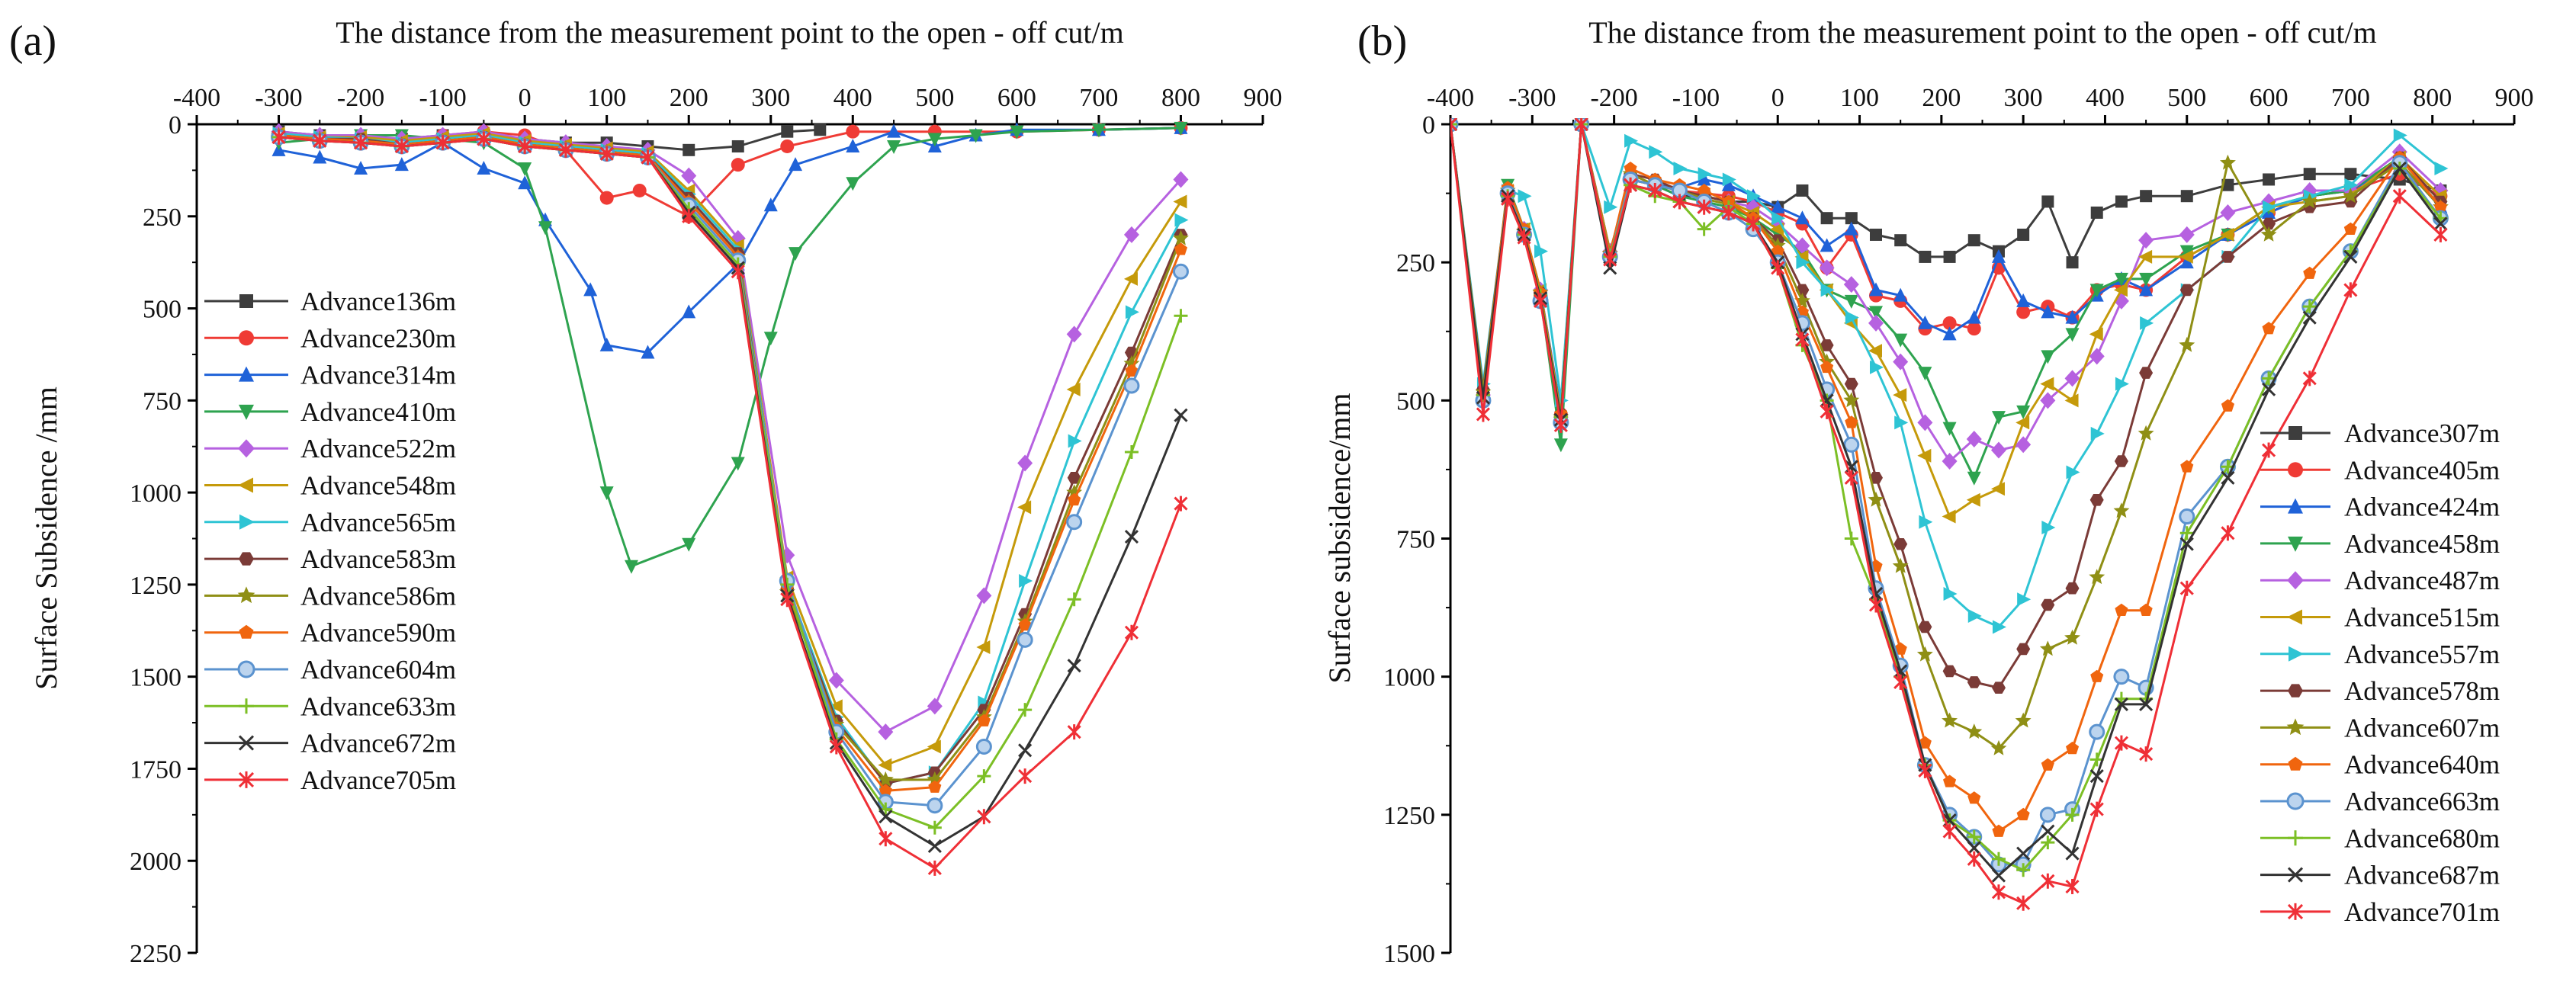 Image resolution: width=2576 pixels, height=991 pixels. Describe the element at coordinates (2422, 765) in the screenshot. I see `legend-label: Advance640m` at that location.